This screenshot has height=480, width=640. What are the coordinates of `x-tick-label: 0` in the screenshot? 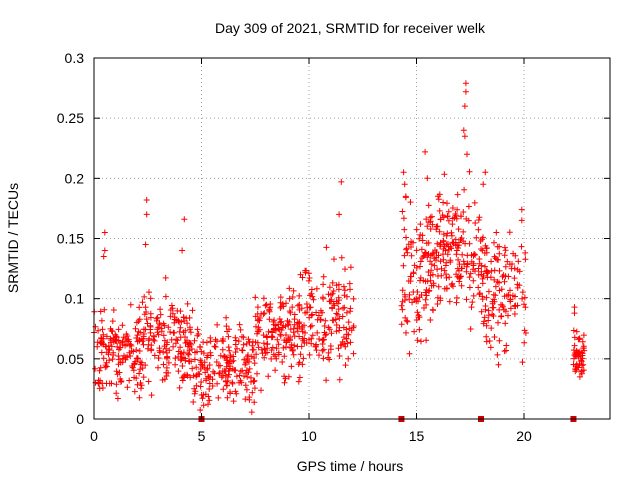 It's located at (94, 436).